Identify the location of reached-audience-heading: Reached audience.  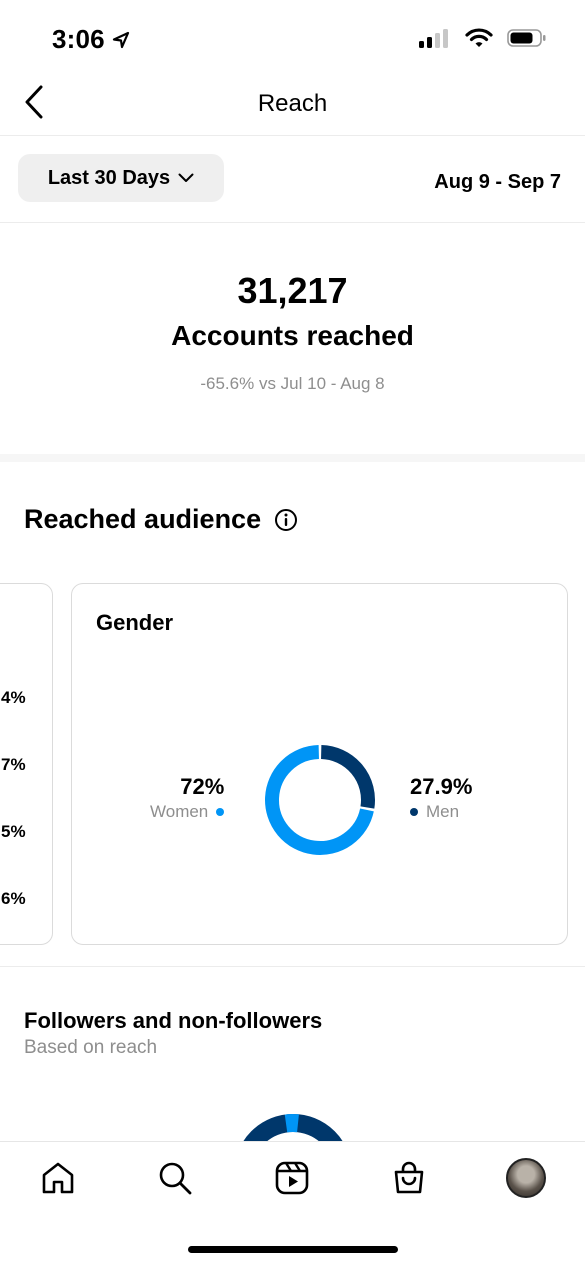
(161, 519).